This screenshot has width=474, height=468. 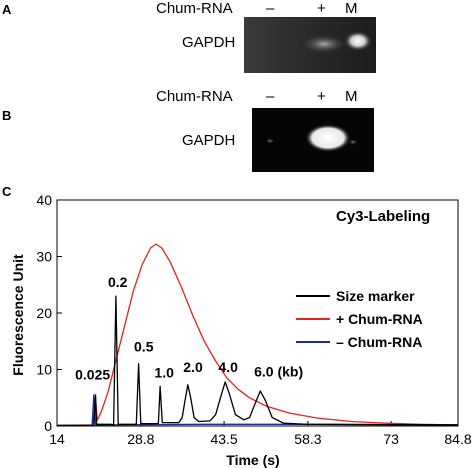 What do you see at coordinates (194, 96) in the screenshot?
I see `panel-b-sample-label: Chum-RNA` at bounding box center [194, 96].